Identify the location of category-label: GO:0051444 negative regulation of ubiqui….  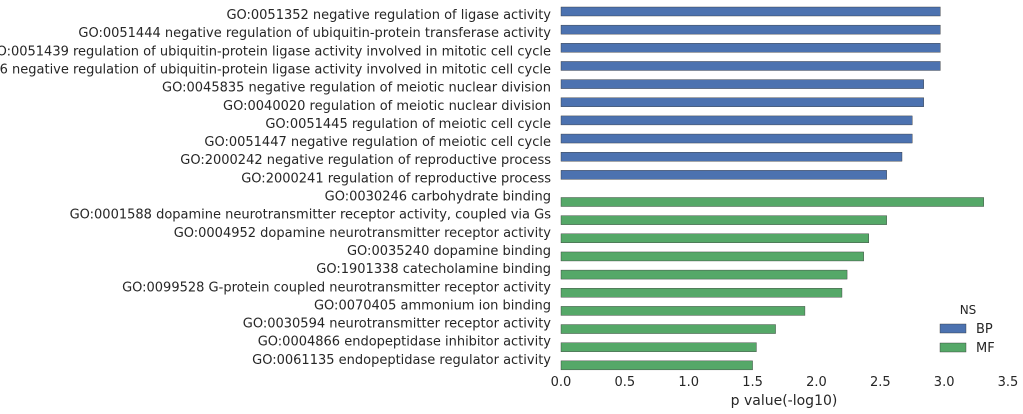
(314, 33).